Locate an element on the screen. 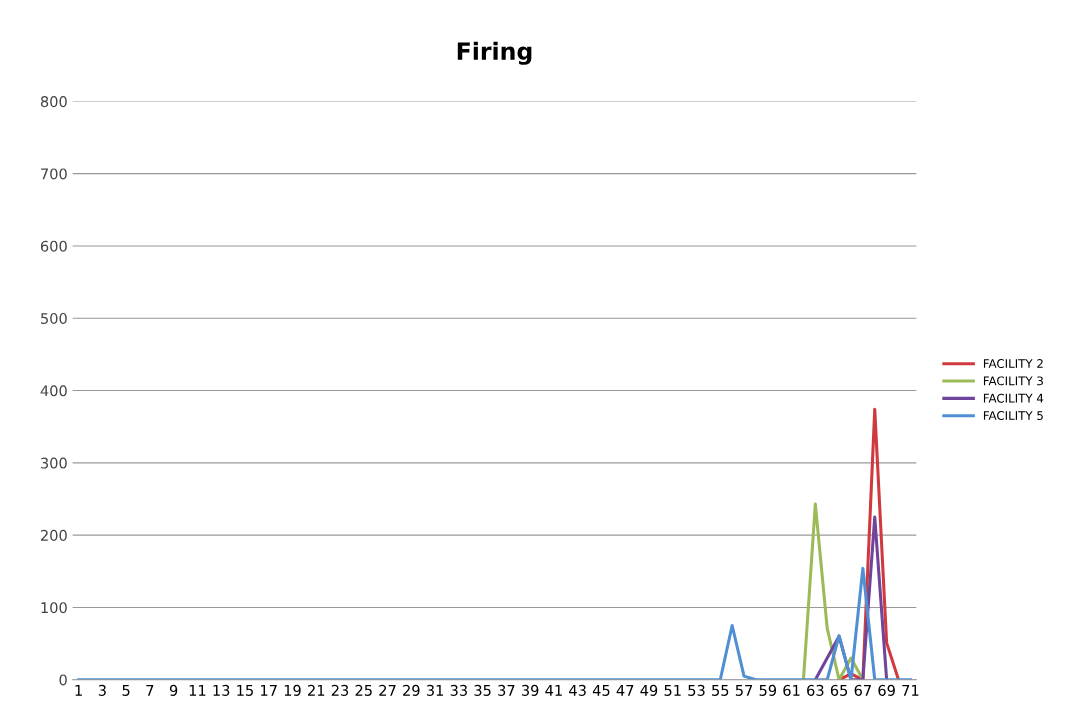  x-tick-label: 61 is located at coordinates (791, 690).